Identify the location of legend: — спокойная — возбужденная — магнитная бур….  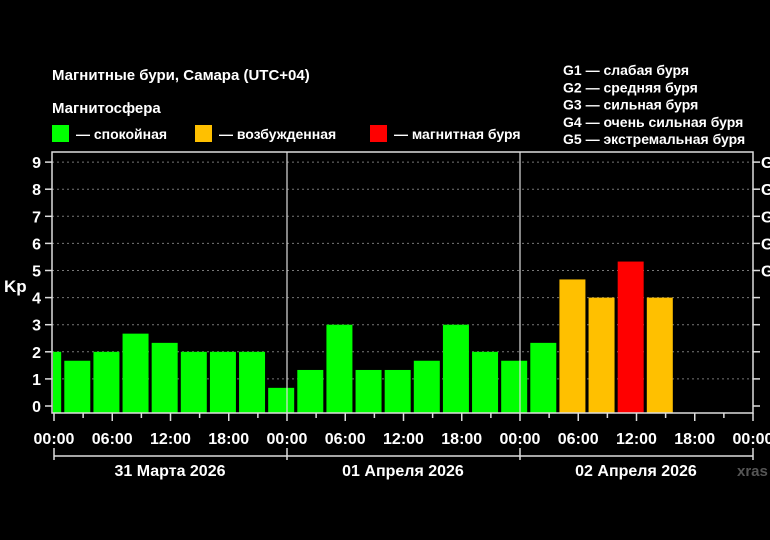
(286, 133).